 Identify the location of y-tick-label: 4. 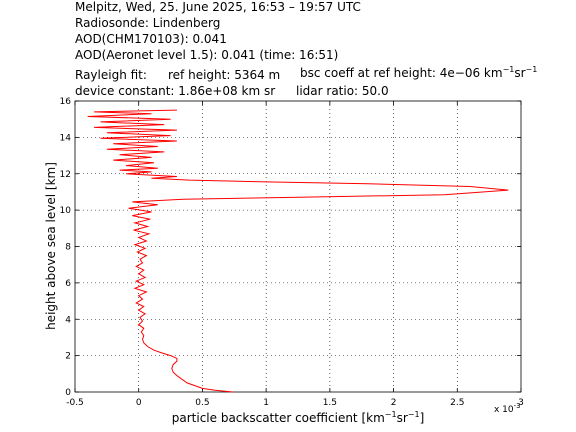
(68, 320).